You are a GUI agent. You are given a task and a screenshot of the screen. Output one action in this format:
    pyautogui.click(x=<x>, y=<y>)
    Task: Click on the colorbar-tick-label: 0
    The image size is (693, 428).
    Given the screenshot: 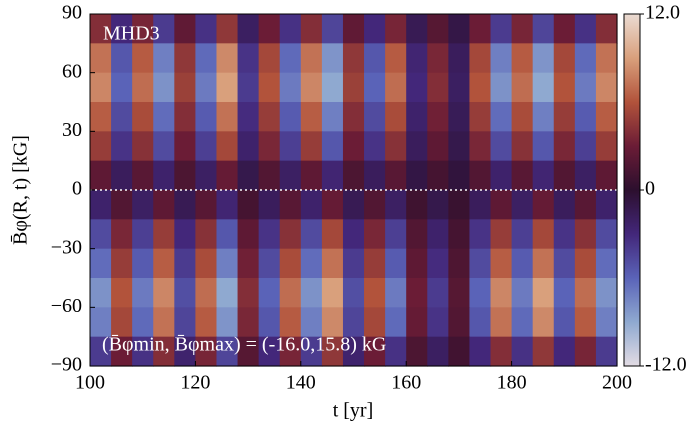 What is the action you would take?
    pyautogui.click(x=650, y=189)
    